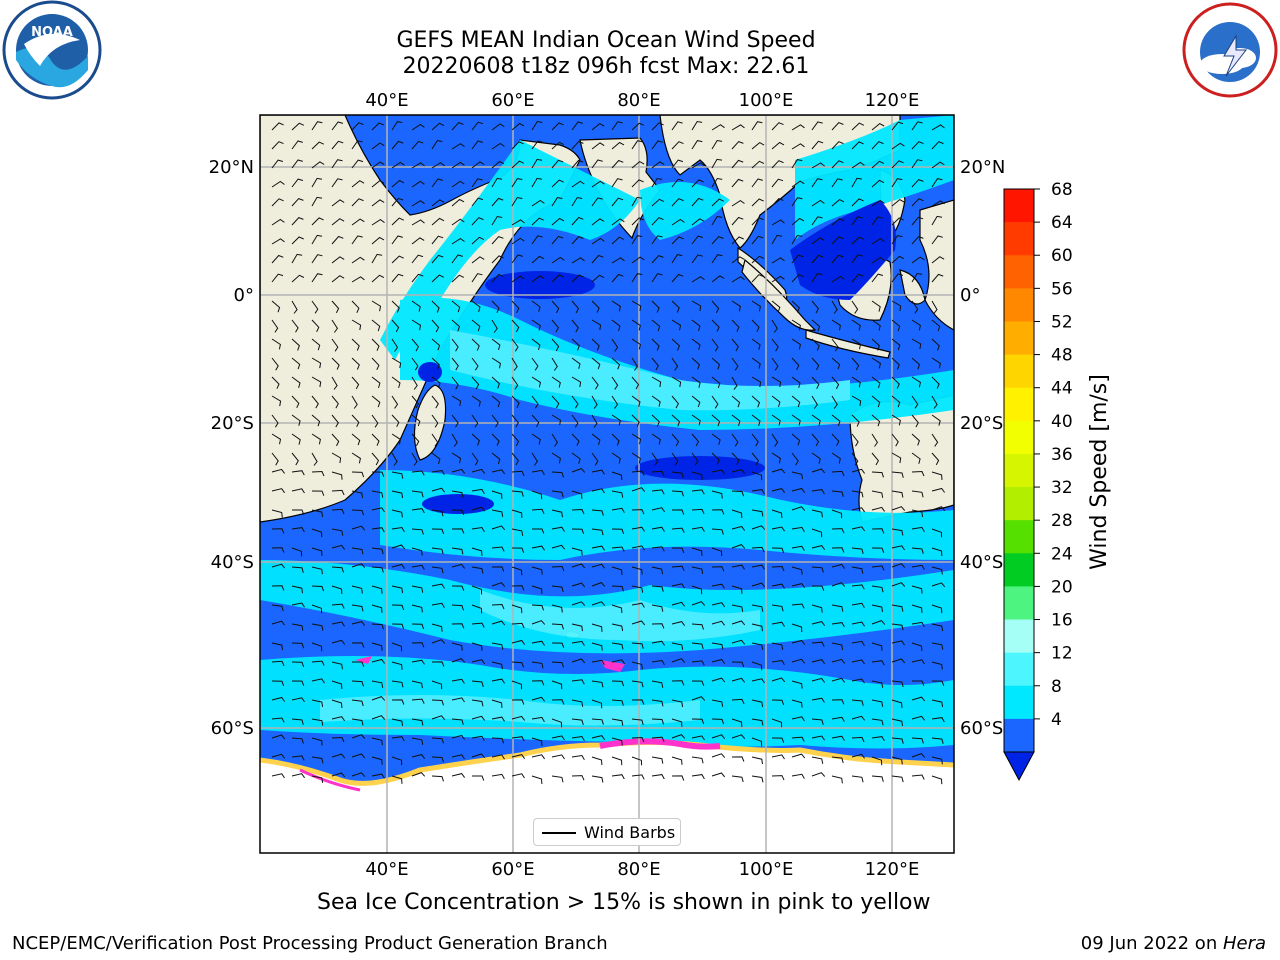 The width and height of the screenshot is (1280, 960). I want to click on colorbar-tick-label: 32, so click(1062, 488).